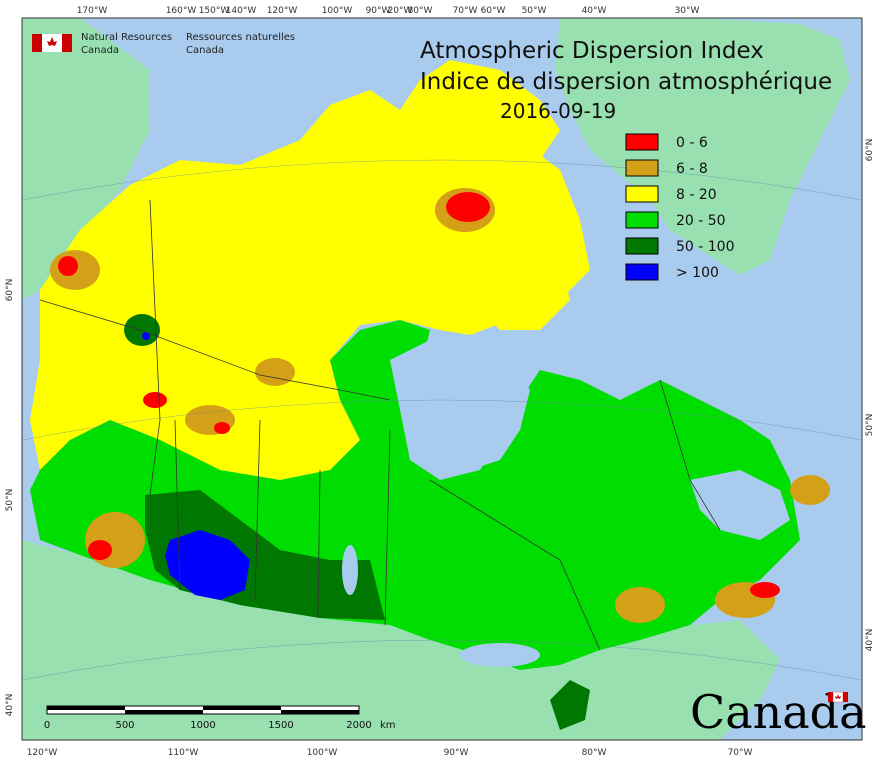  Describe the element at coordinates (570, 705) in the screenshot. I see `southern-ontario-zone` at that location.